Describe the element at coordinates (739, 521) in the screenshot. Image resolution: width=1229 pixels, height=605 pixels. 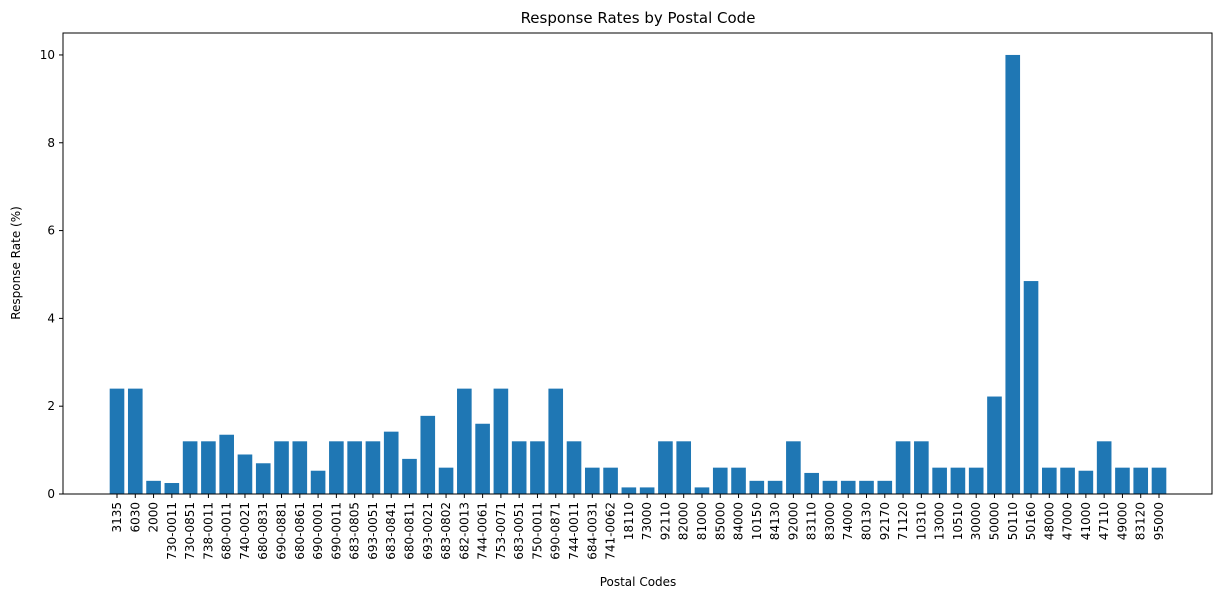
I see `x-tick-label: 84000` at that location.